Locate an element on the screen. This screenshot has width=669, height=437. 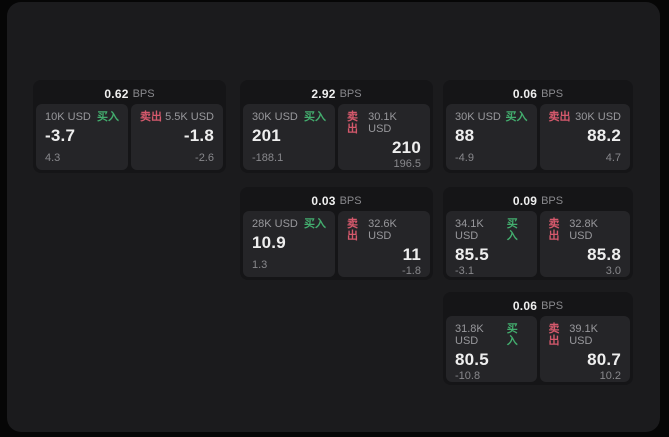
sell-price: 210 is located at coordinates (406, 147).